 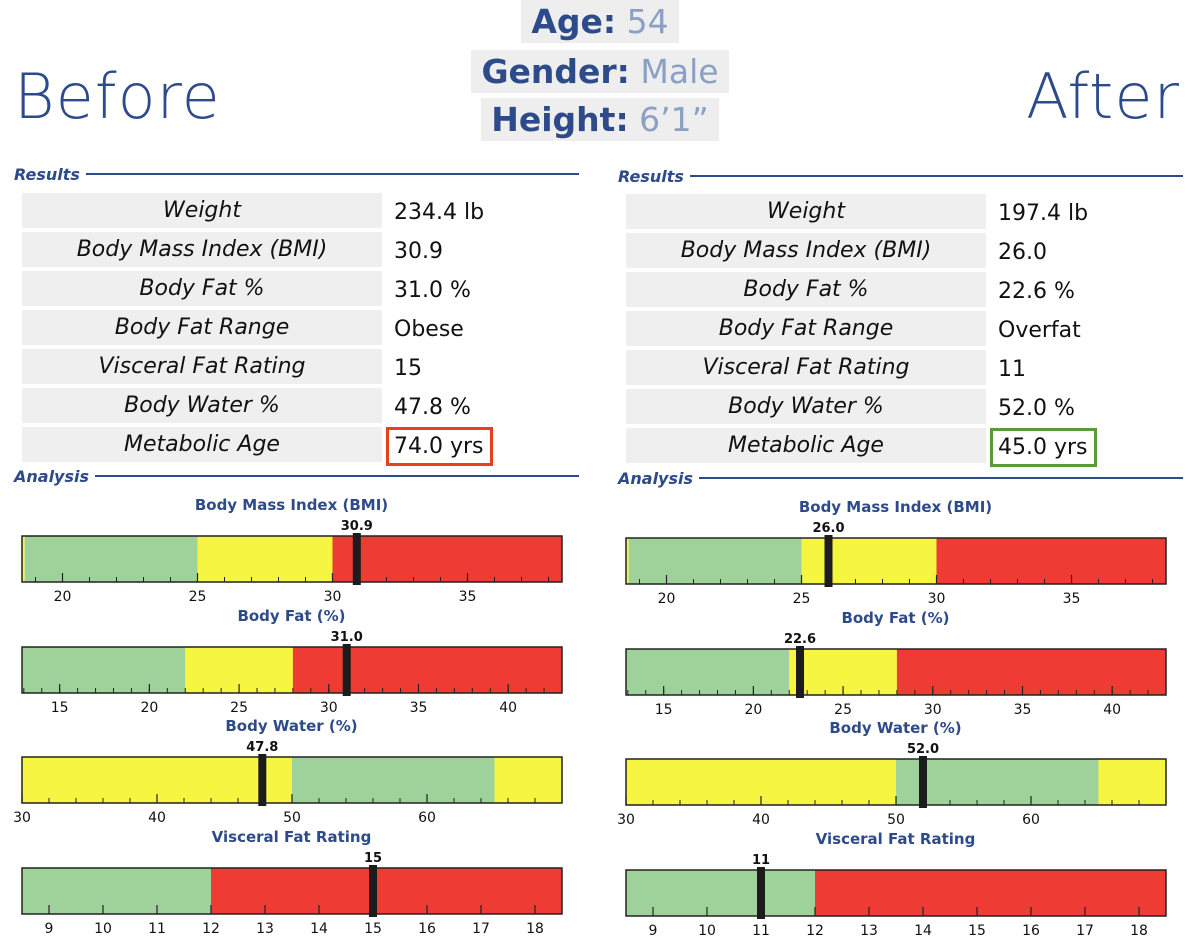 I want to click on chart-title-bmi: Body Mass Index (BMI), so click(x=291, y=505).